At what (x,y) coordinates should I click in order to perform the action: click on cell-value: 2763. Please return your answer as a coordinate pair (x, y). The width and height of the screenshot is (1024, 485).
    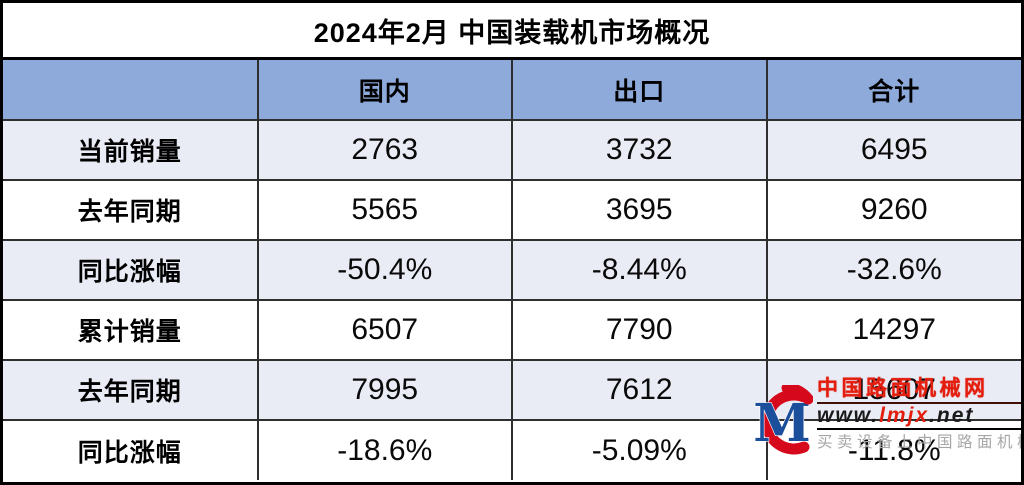
    Looking at the image, I should click on (384, 150).